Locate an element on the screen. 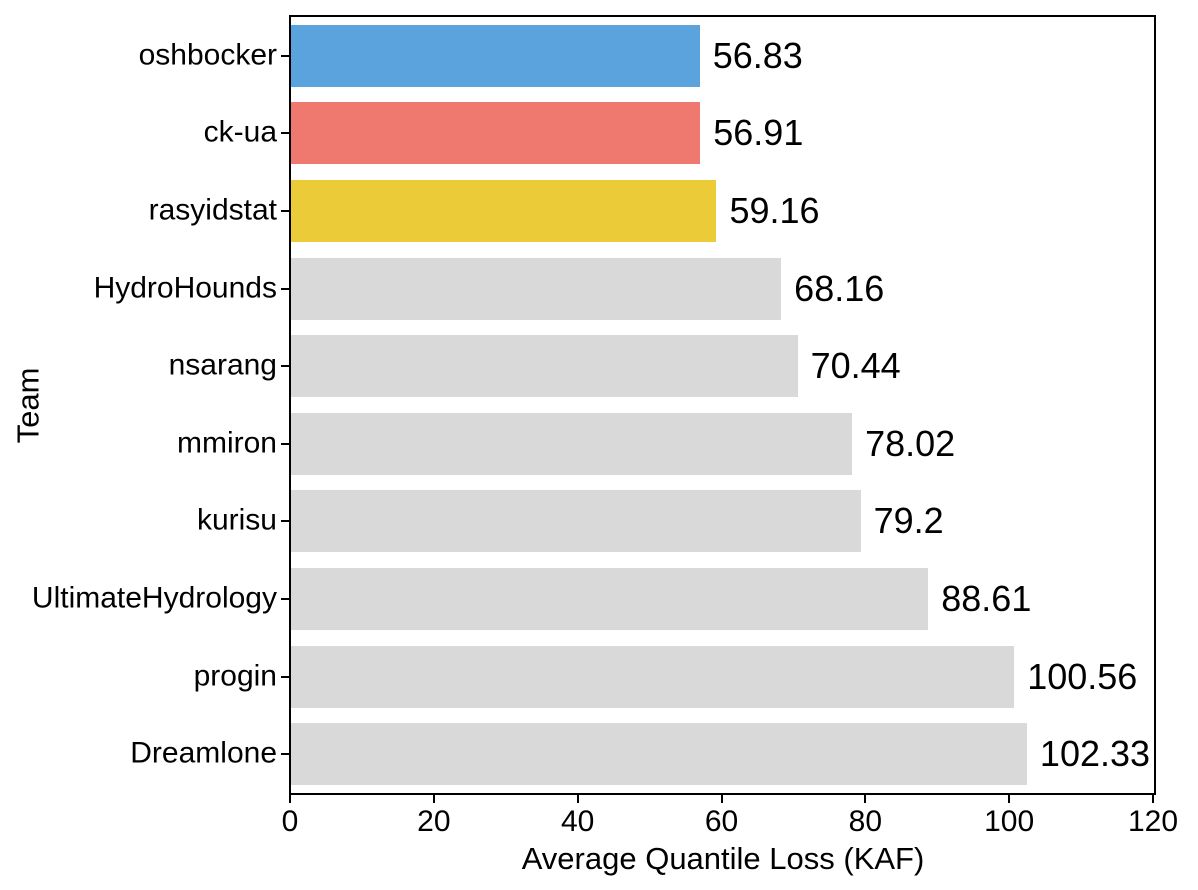 The height and width of the screenshot is (890, 1198). bar-HydroHounds is located at coordinates (536, 288).